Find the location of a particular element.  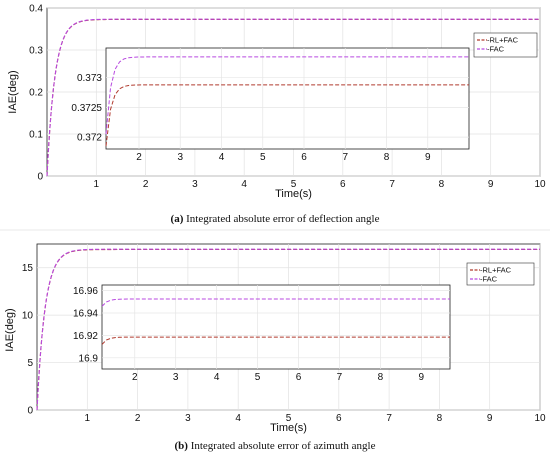

inset-y-tick-label: 0.373 is located at coordinates (89, 78).